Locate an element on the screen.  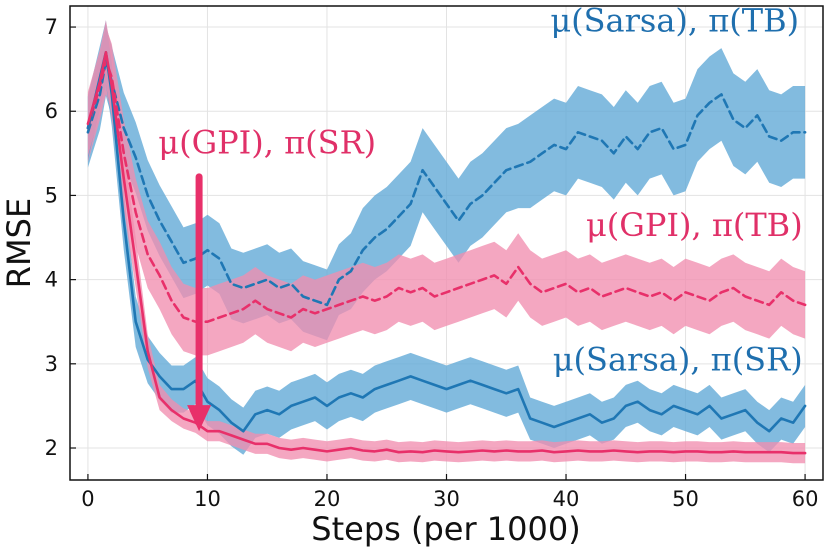
x-axis-ticks: 0 10 20 30 40 50 60 is located at coordinates (449, 492).